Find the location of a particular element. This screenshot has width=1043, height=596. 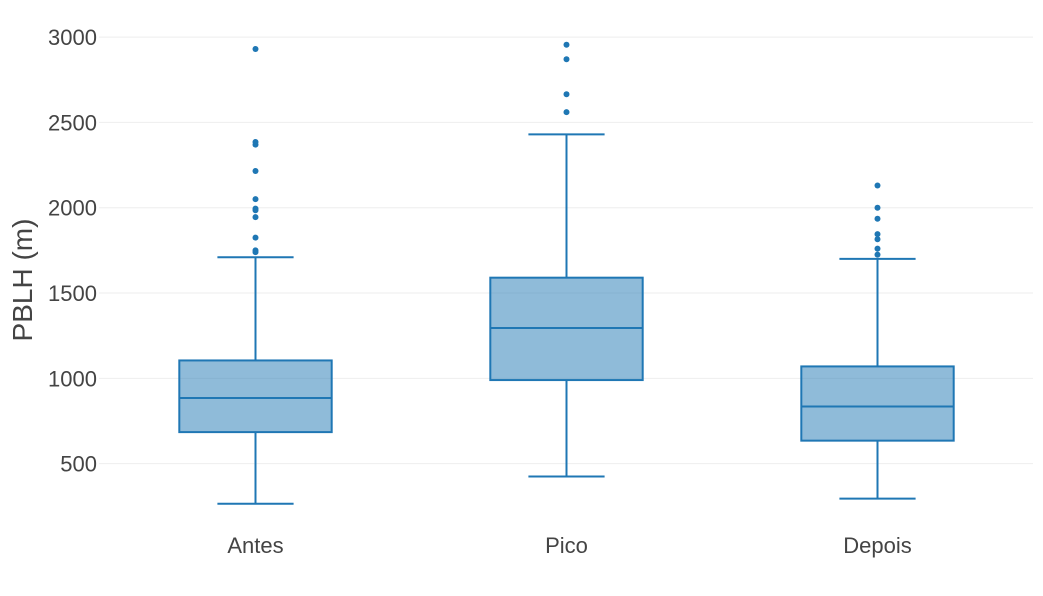

x-tick-label: Depois is located at coordinates (877, 545).